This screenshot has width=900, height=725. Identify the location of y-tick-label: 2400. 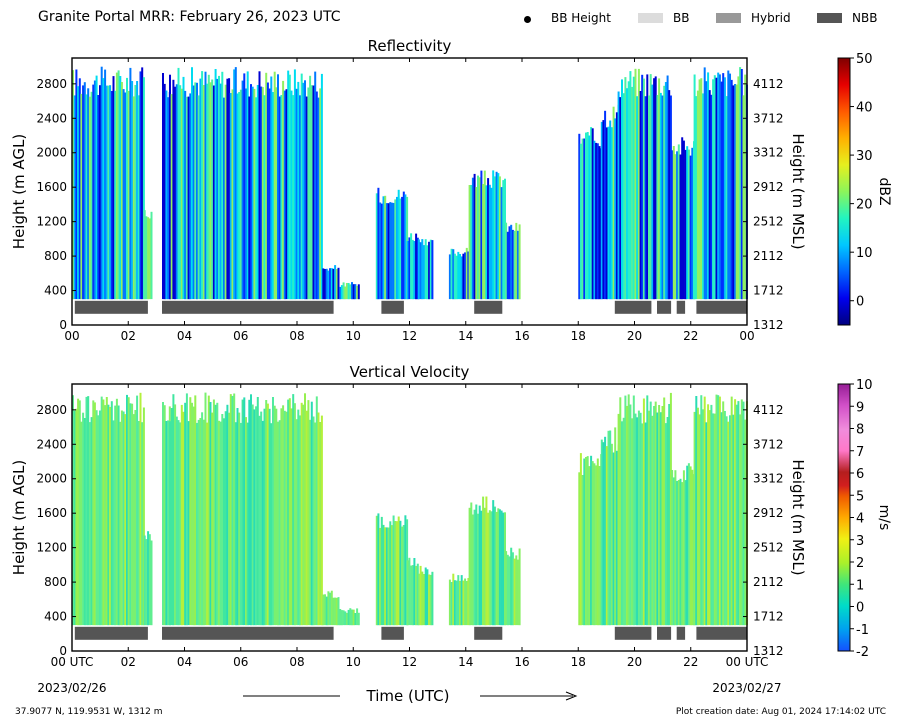
(51, 118).